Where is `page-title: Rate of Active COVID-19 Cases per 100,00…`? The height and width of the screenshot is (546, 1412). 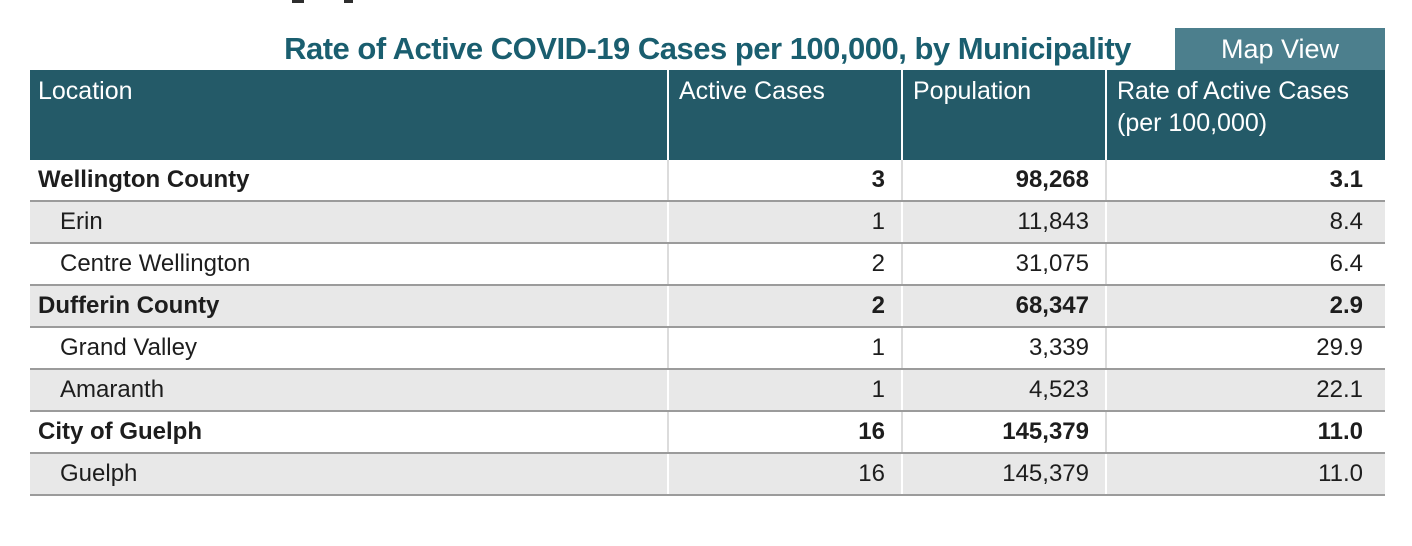 page-title: Rate of Active COVID-19 Cases per 100,00… is located at coordinates (707, 48).